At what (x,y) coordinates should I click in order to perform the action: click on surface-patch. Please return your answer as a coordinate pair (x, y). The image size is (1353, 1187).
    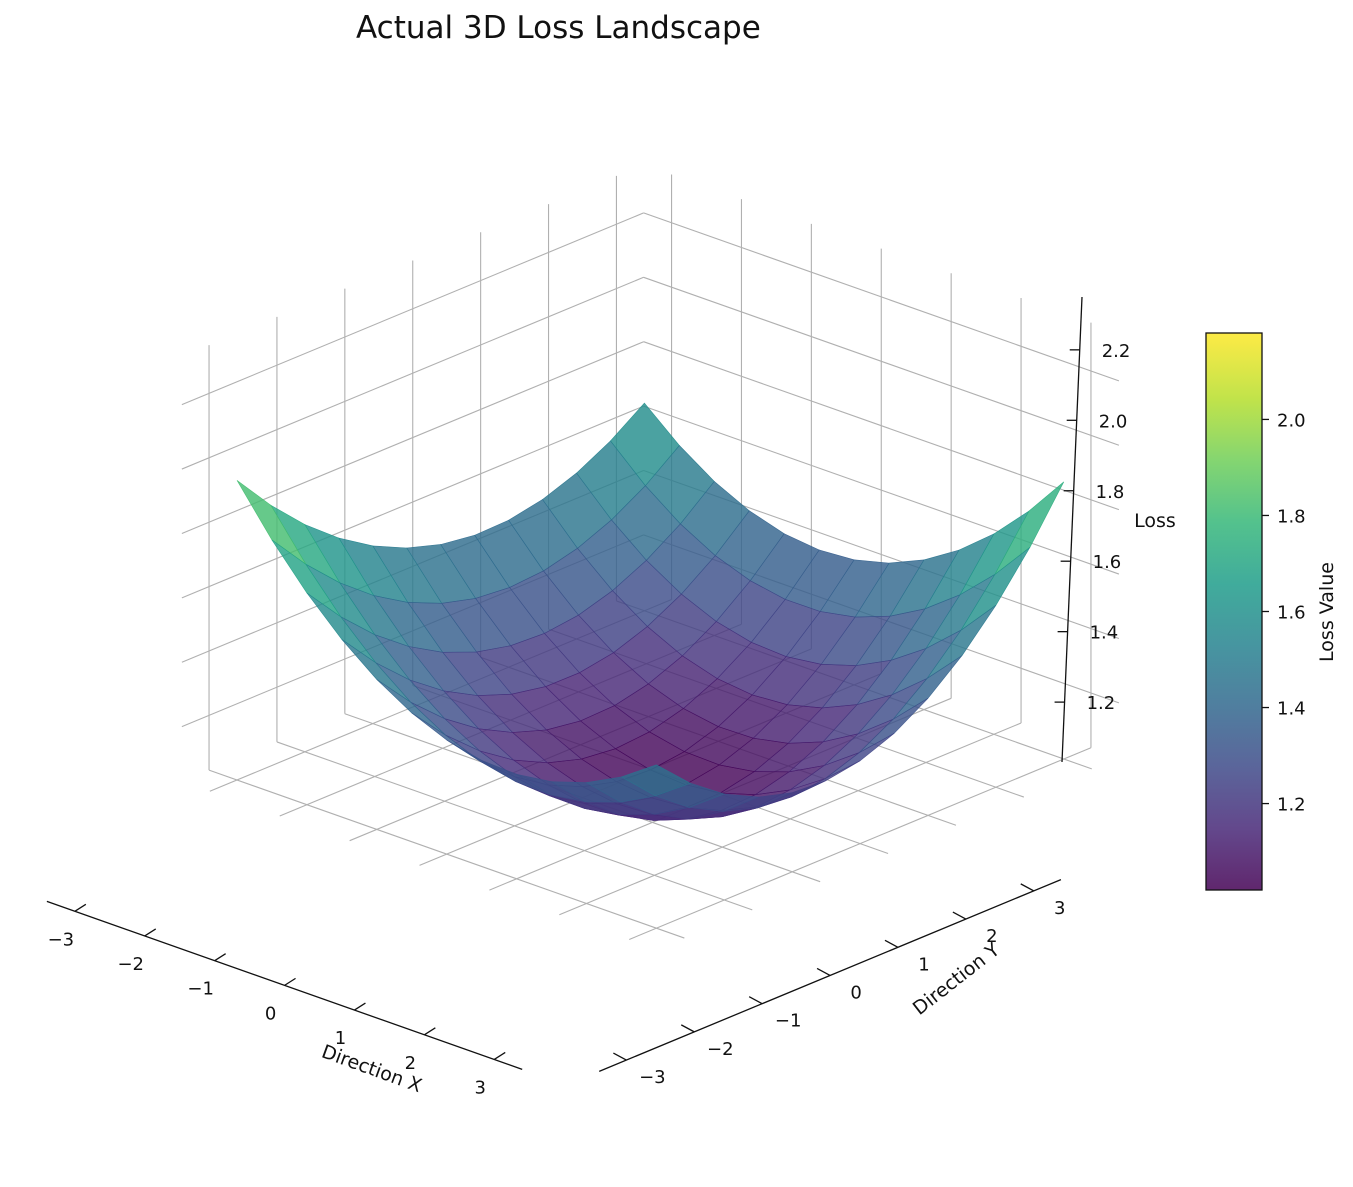
    Looking at the image, I should click on (656, 780).